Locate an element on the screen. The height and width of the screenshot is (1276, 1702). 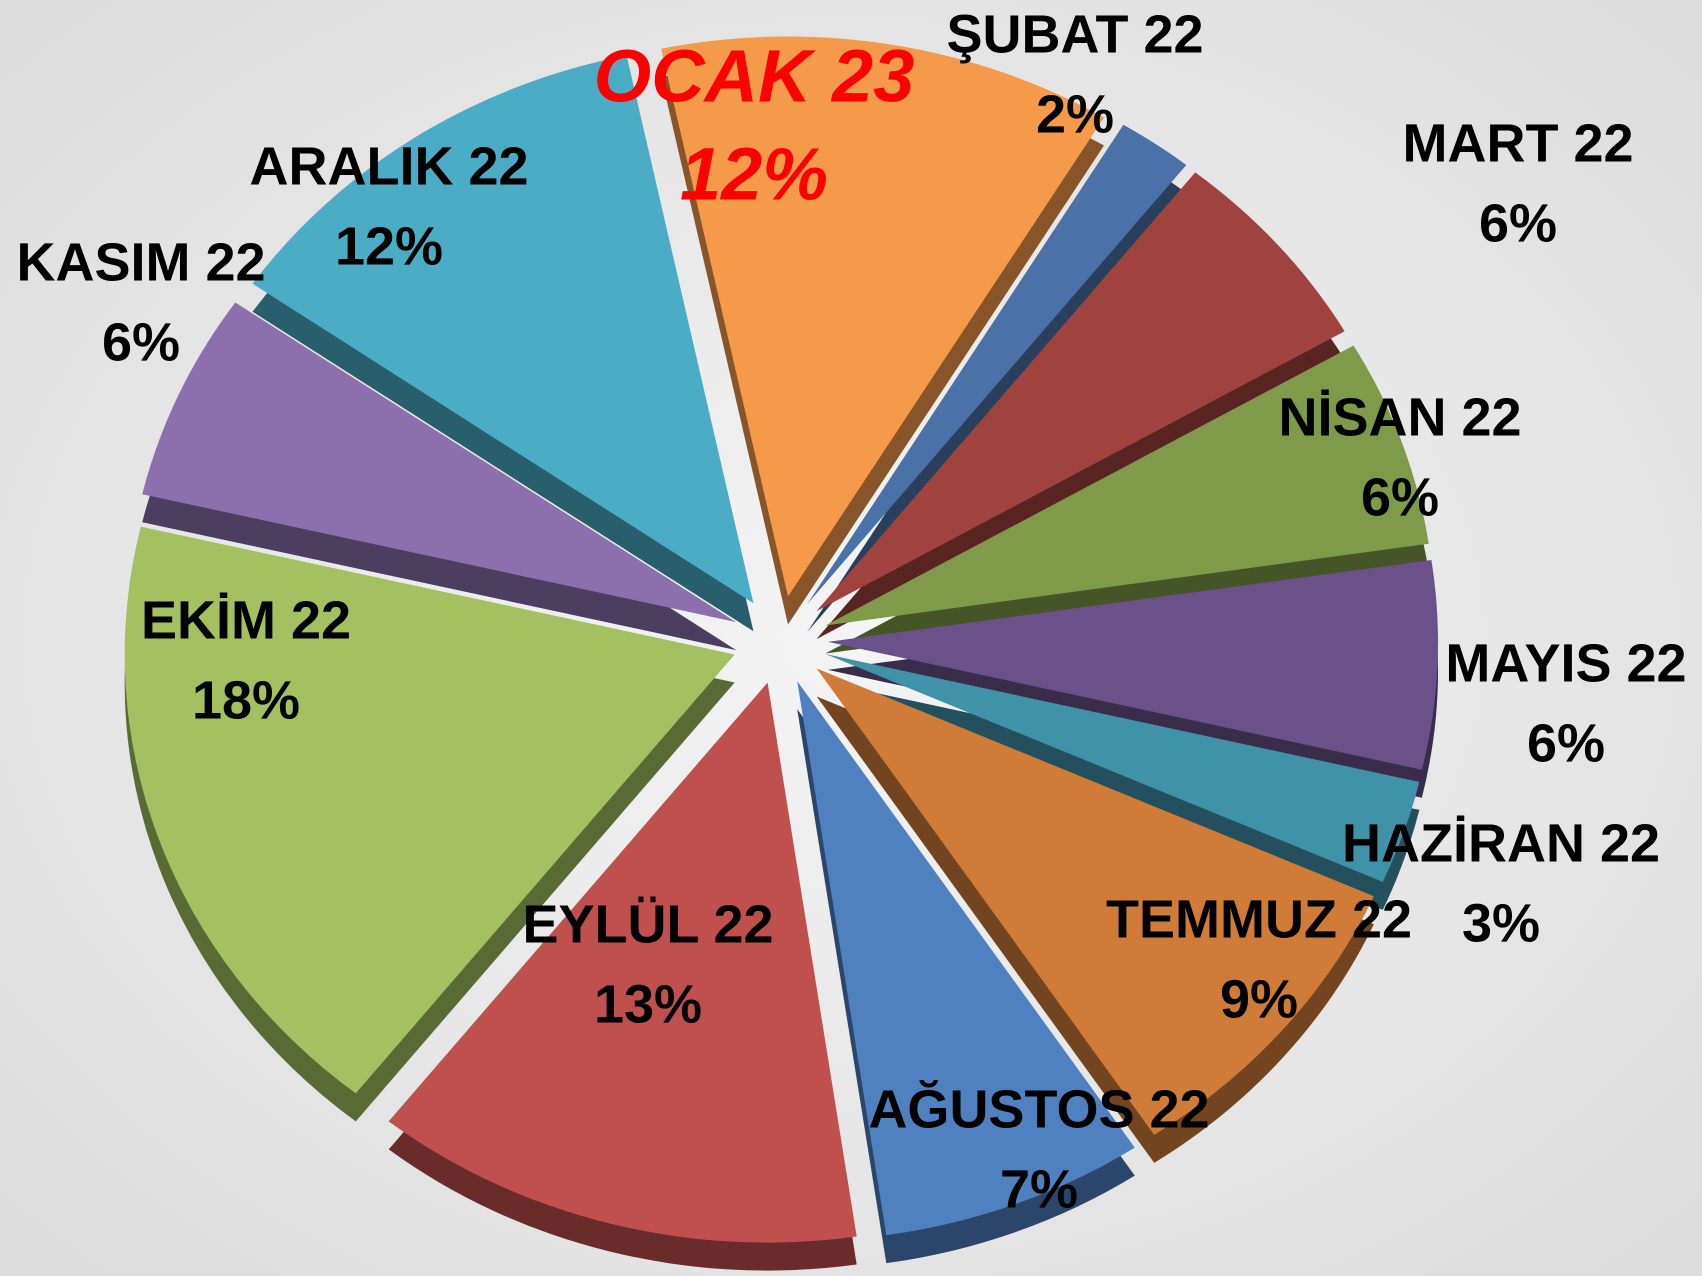
category-label: TEMMUZ 22 is located at coordinates (1259, 919).